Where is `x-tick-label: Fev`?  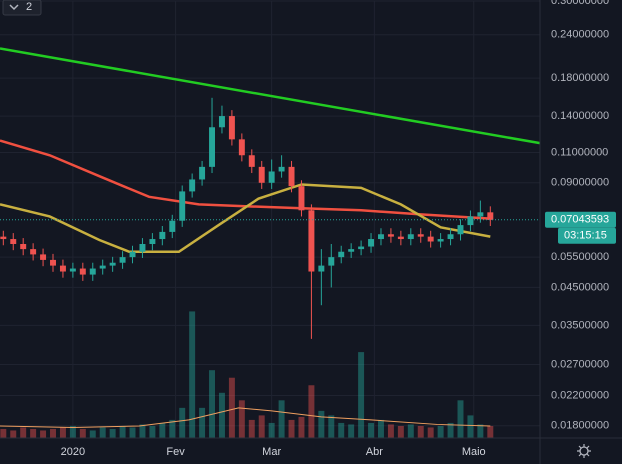 x-tick-label: Fev is located at coordinates (175, 452).